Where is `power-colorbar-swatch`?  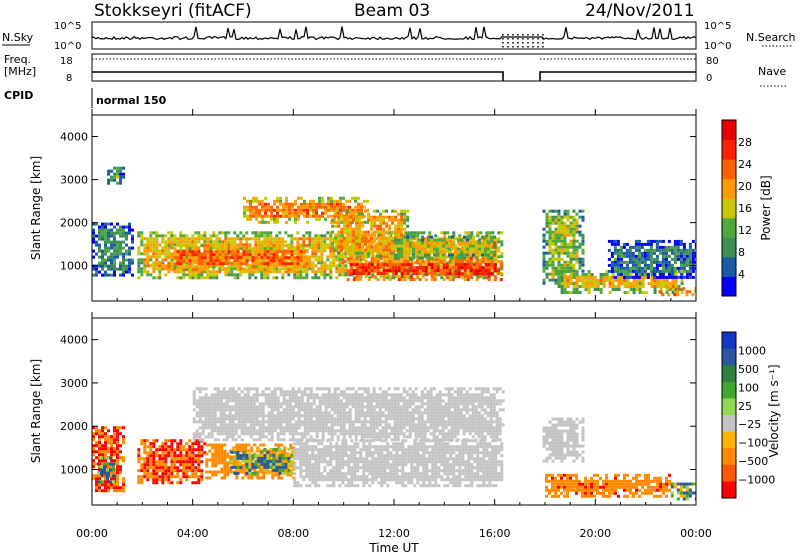
power-colorbar-swatch is located at coordinates (729, 266).